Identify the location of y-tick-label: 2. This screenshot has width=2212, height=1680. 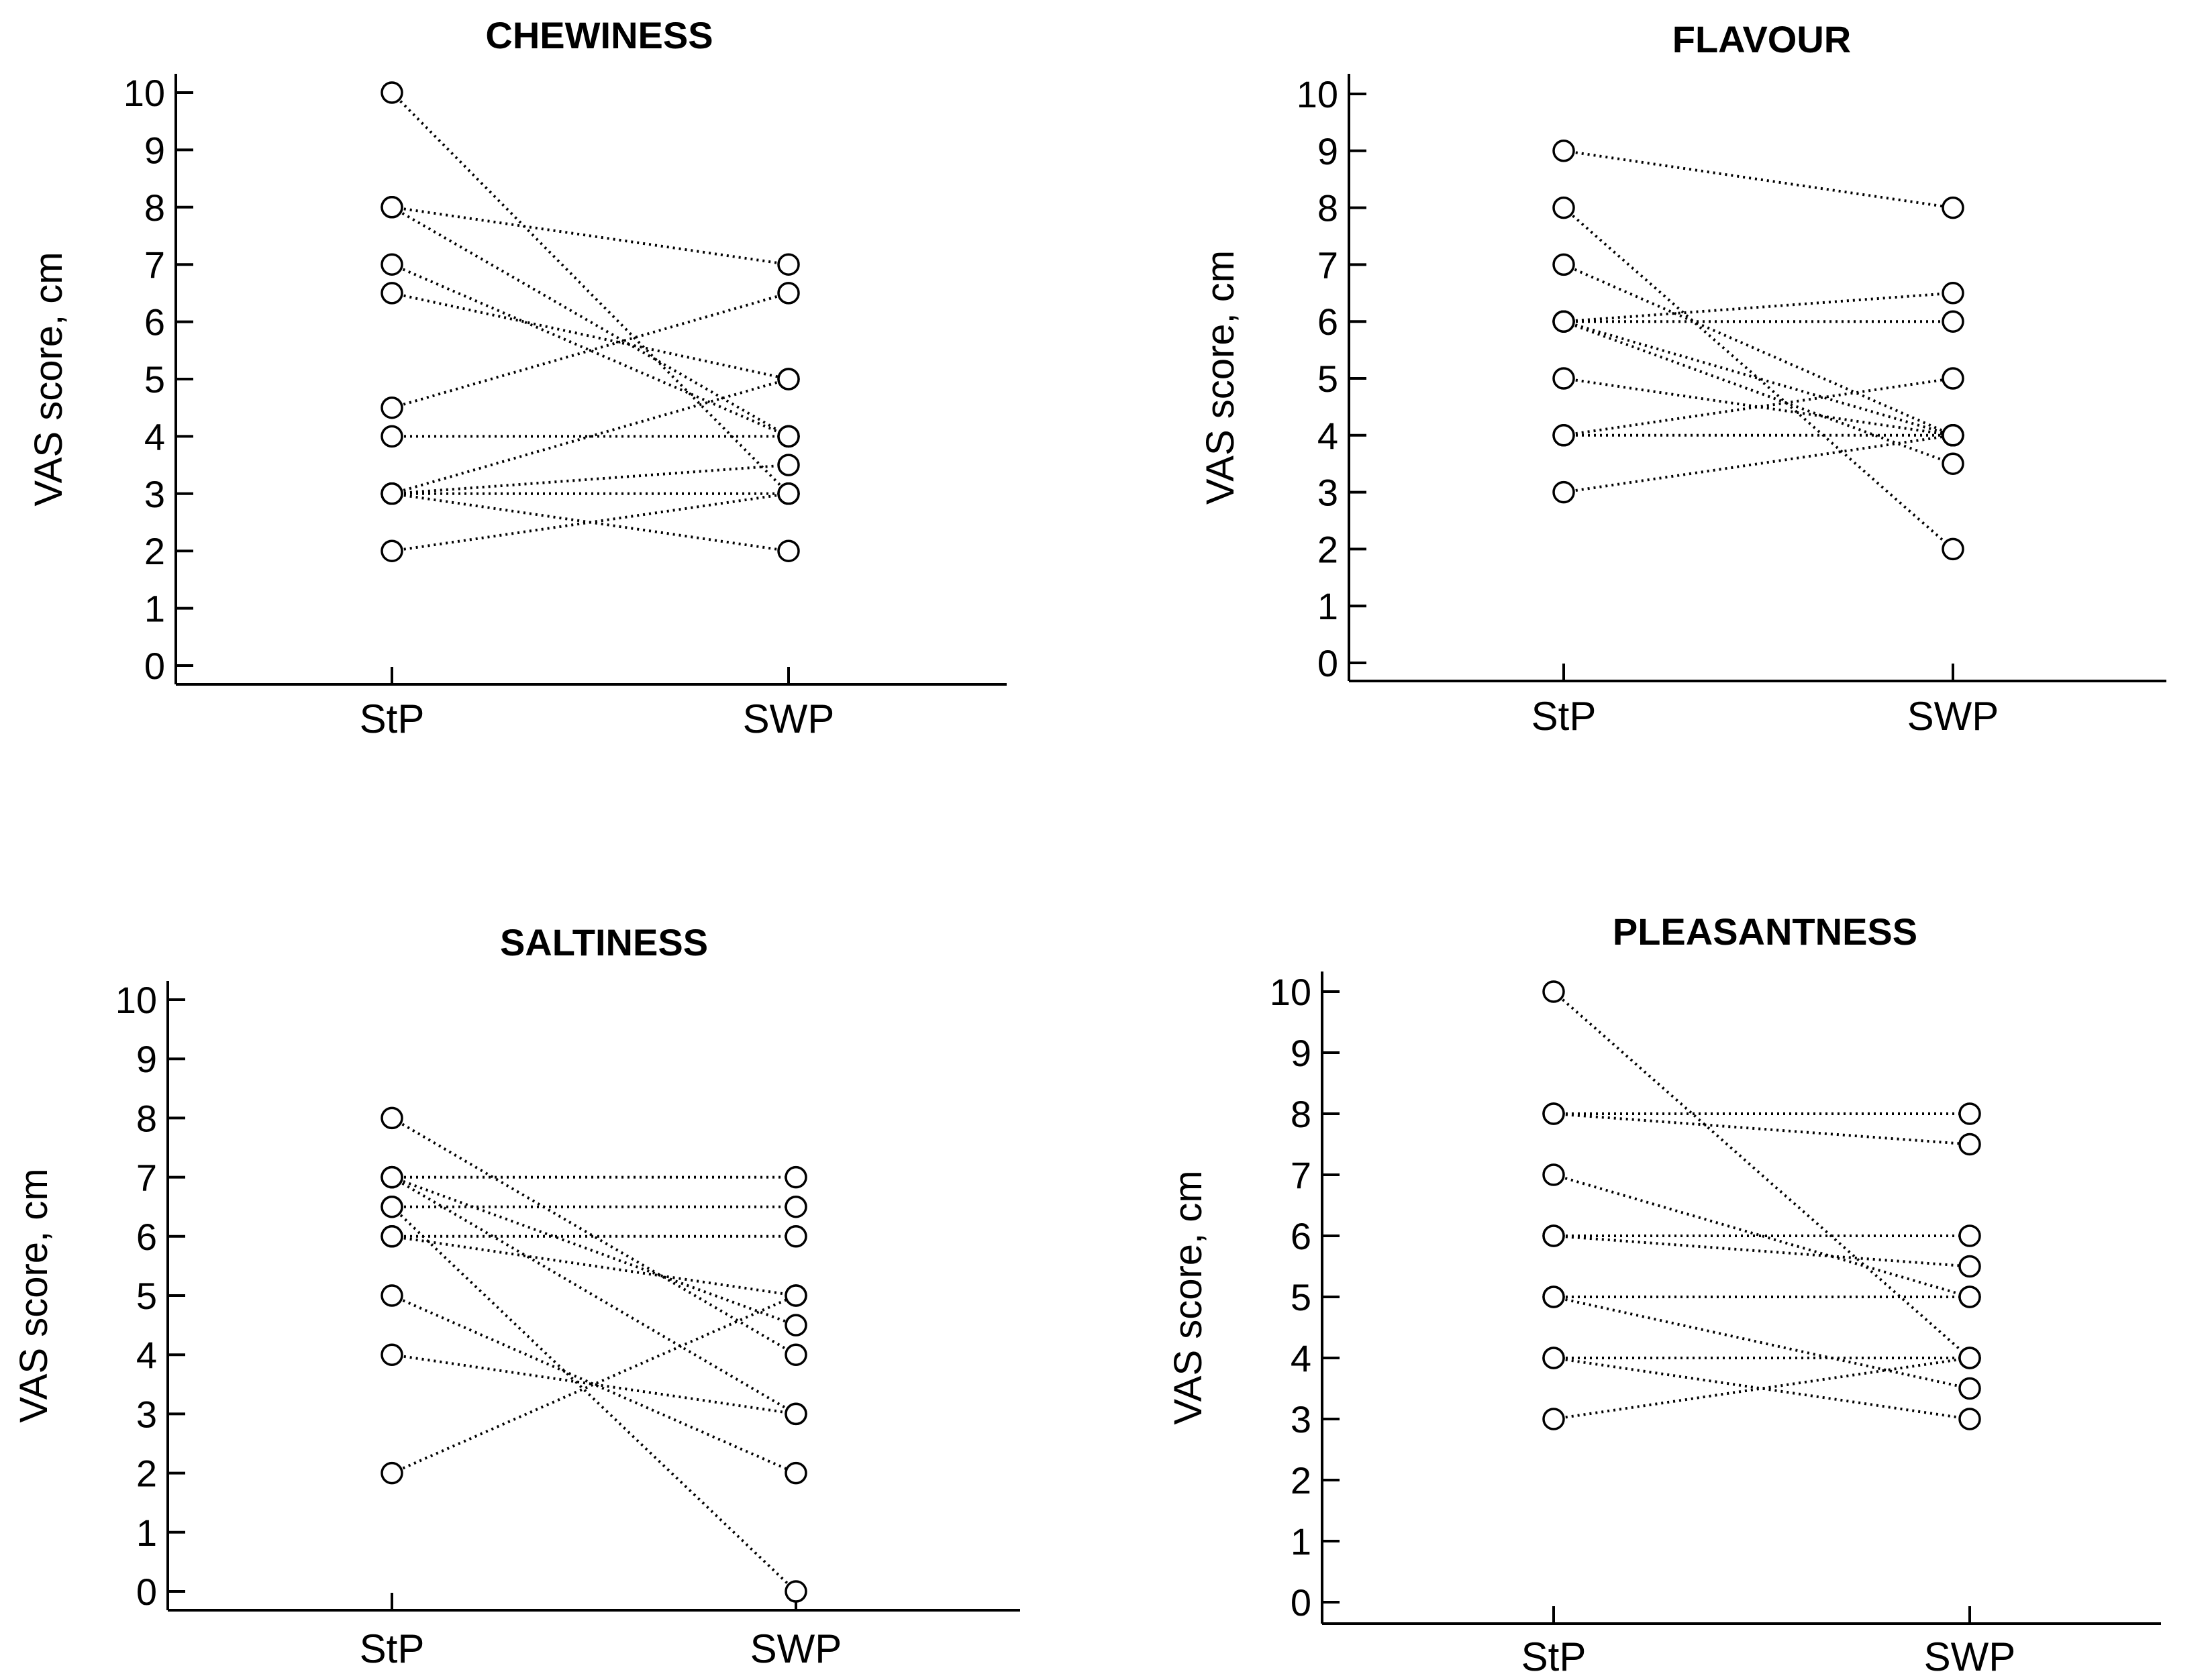
(1327, 549).